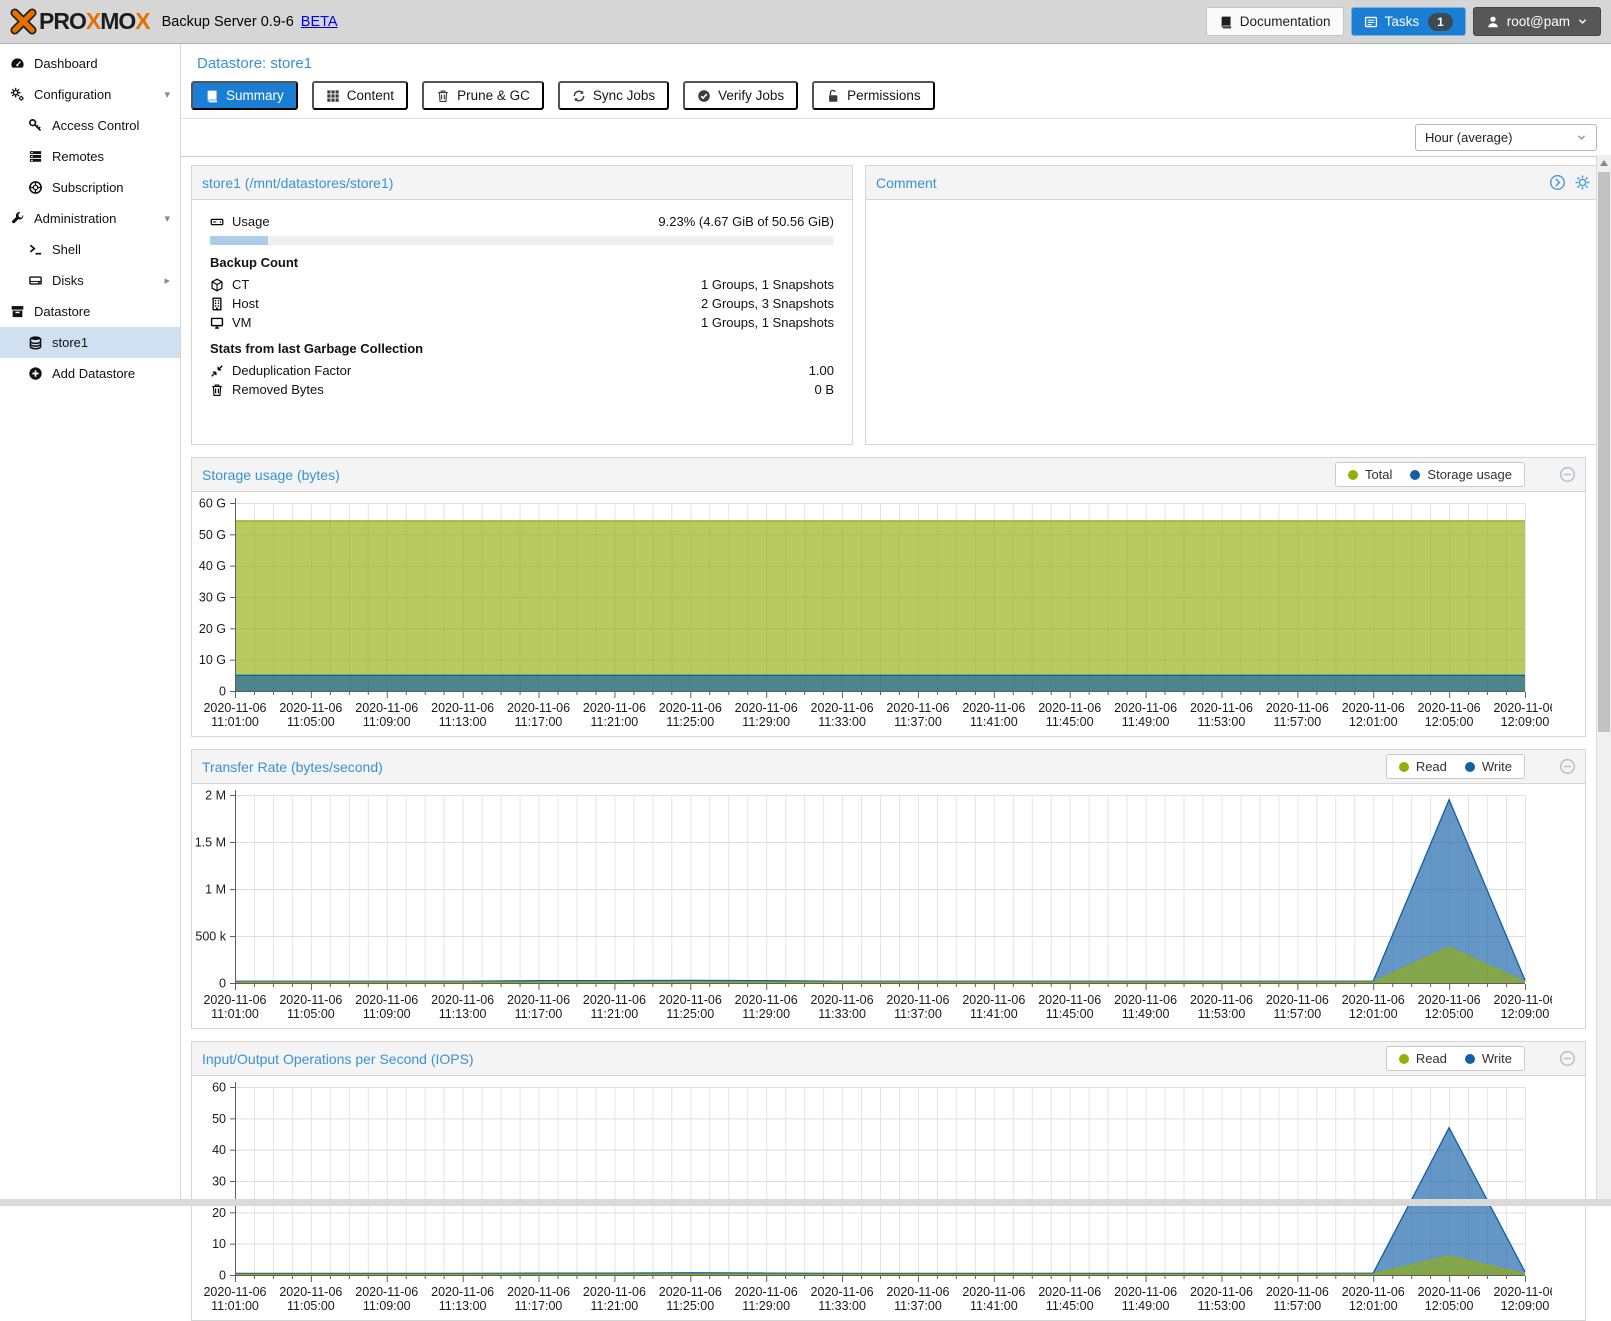 This screenshot has height=1321, width=1611. Describe the element at coordinates (1373, 722) in the screenshot. I see `svg-text: 12:01:00` at that location.